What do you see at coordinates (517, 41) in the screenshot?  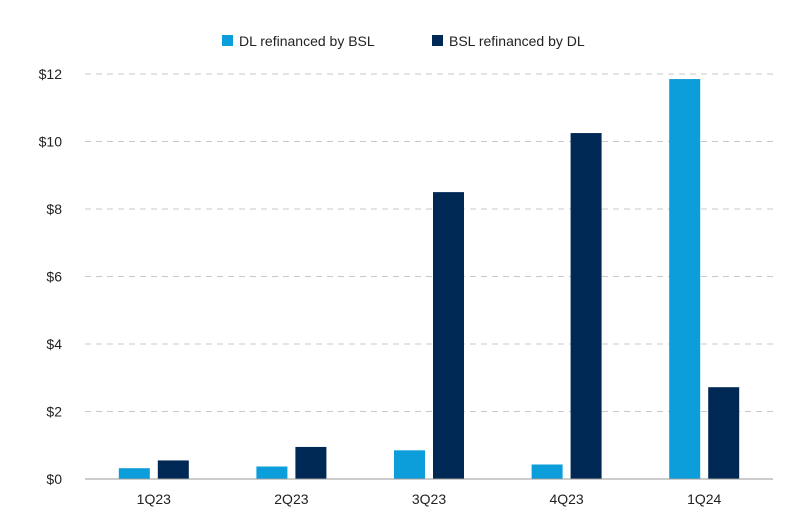 I see `legend-label-series-2: BSL refinanced by DL` at bounding box center [517, 41].